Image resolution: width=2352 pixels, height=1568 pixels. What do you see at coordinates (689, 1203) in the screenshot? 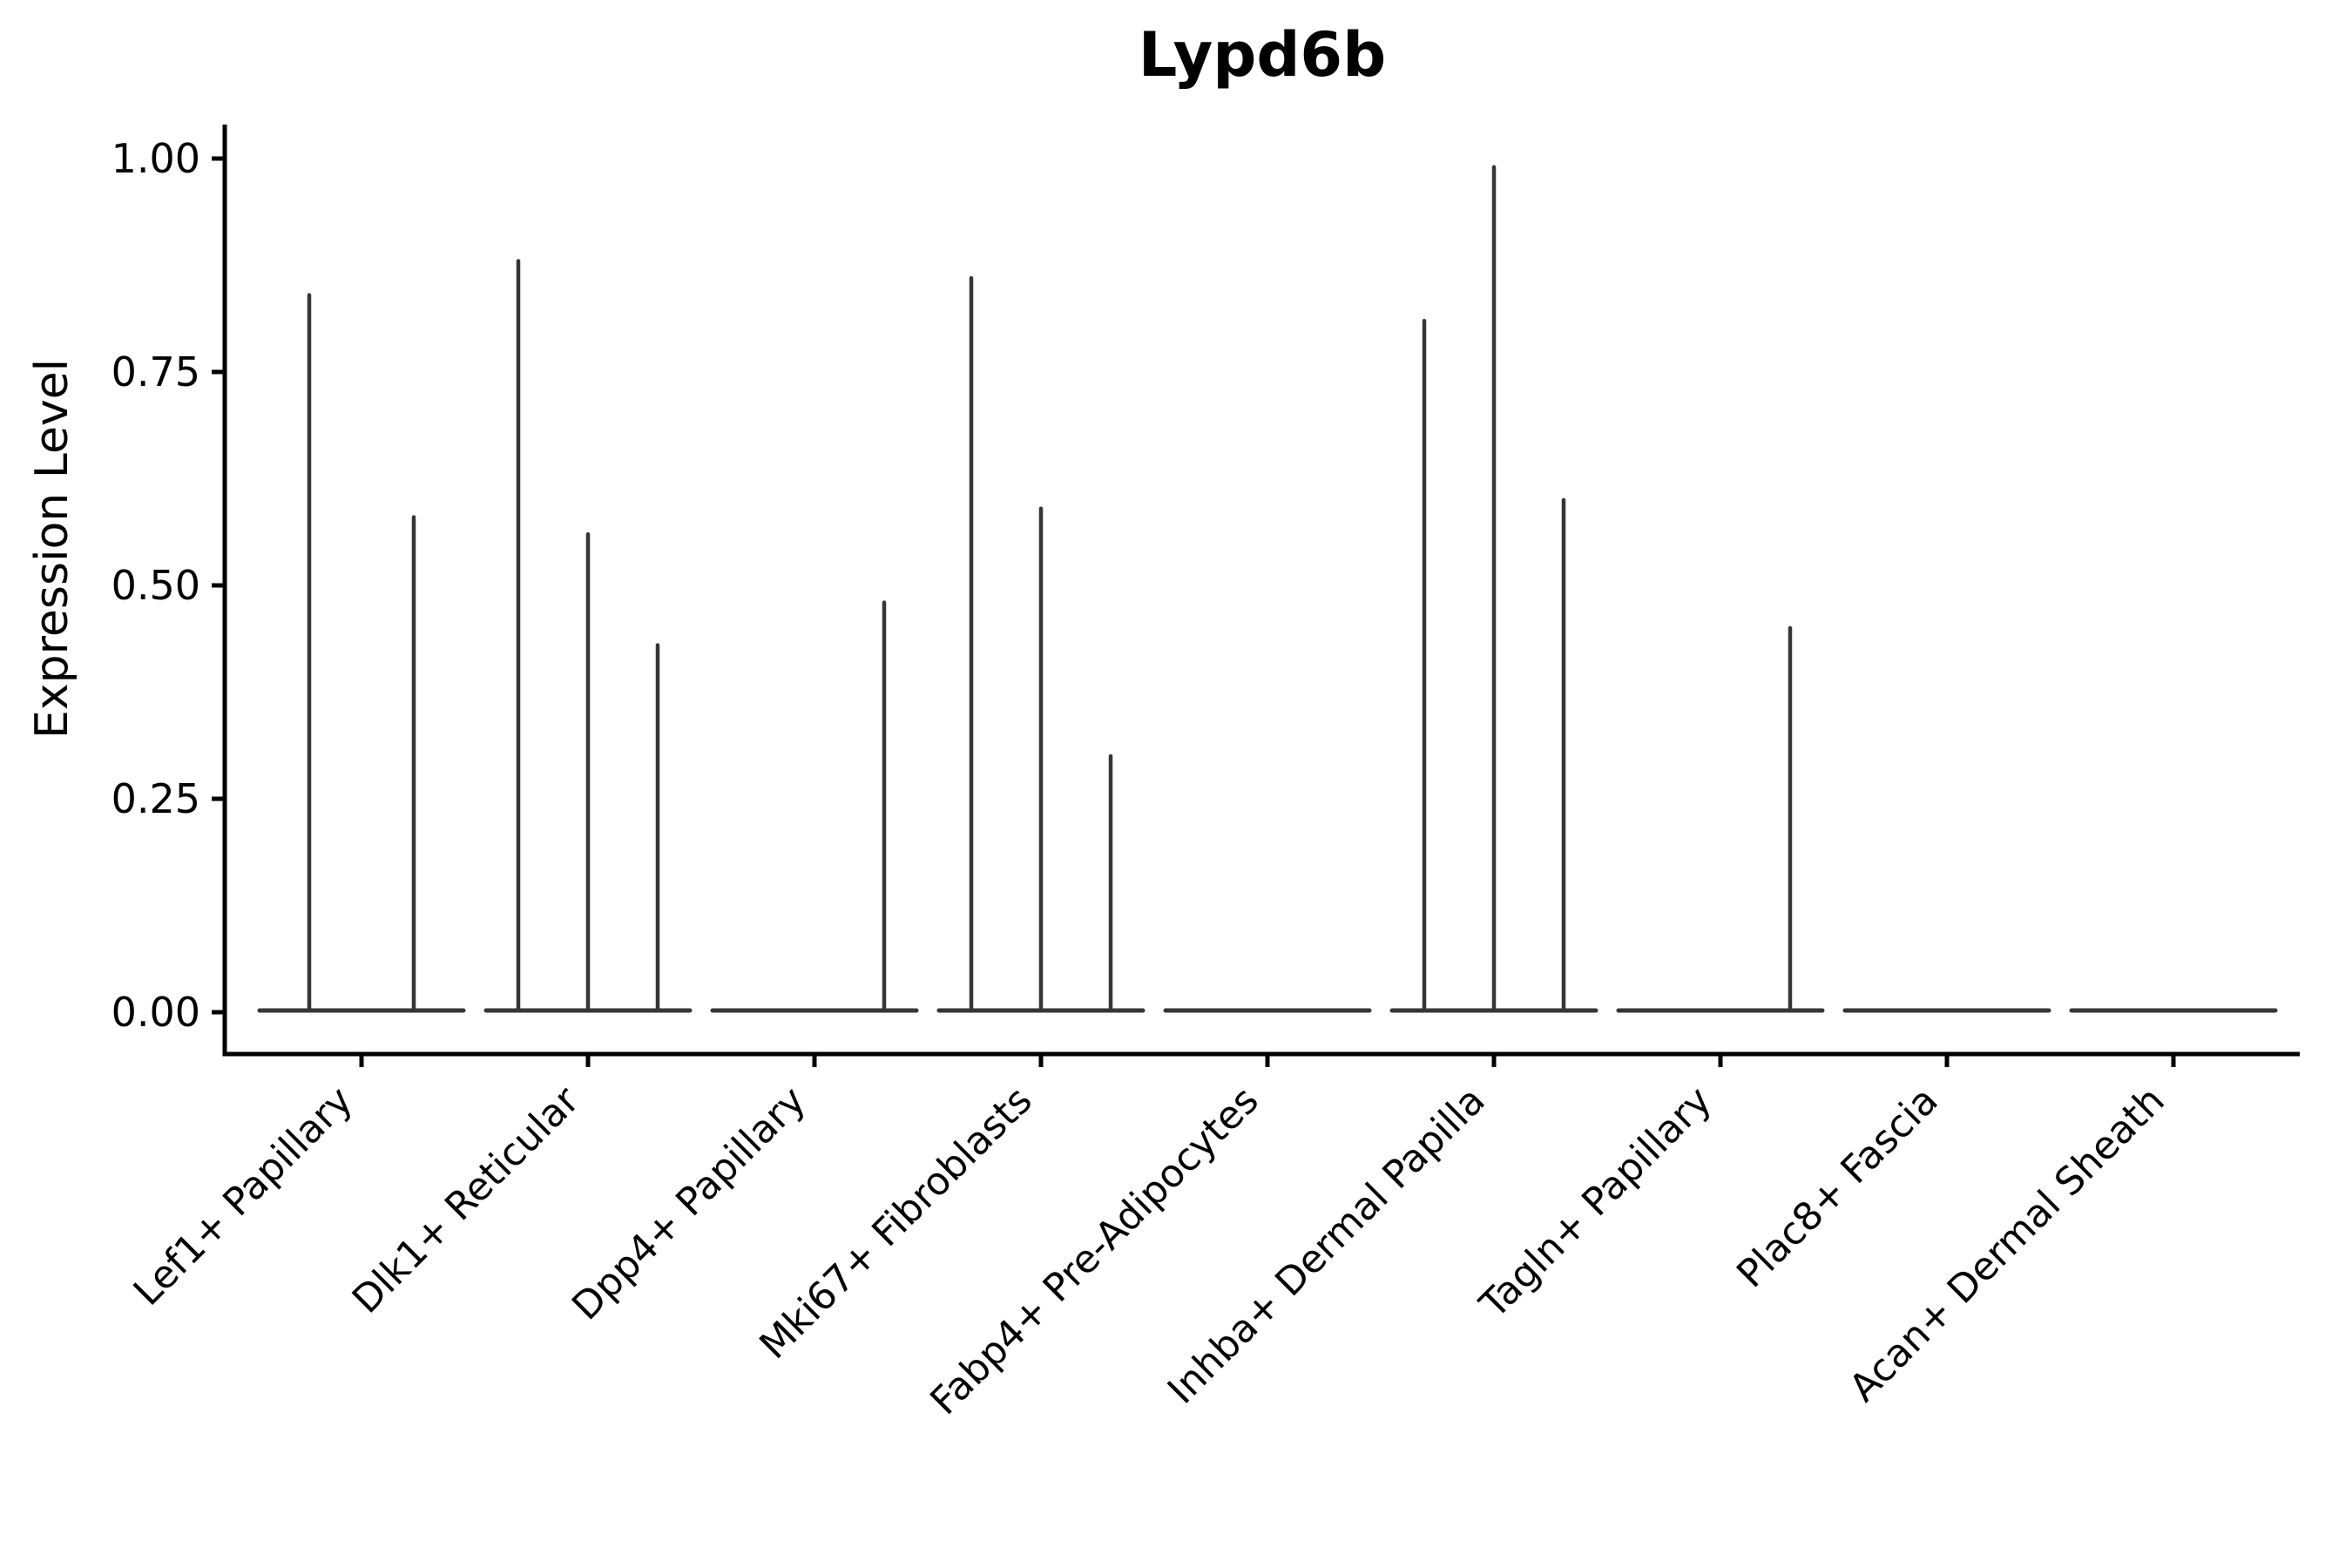
I see `x-tick-label: Dpp4+ Papillary` at bounding box center [689, 1203].